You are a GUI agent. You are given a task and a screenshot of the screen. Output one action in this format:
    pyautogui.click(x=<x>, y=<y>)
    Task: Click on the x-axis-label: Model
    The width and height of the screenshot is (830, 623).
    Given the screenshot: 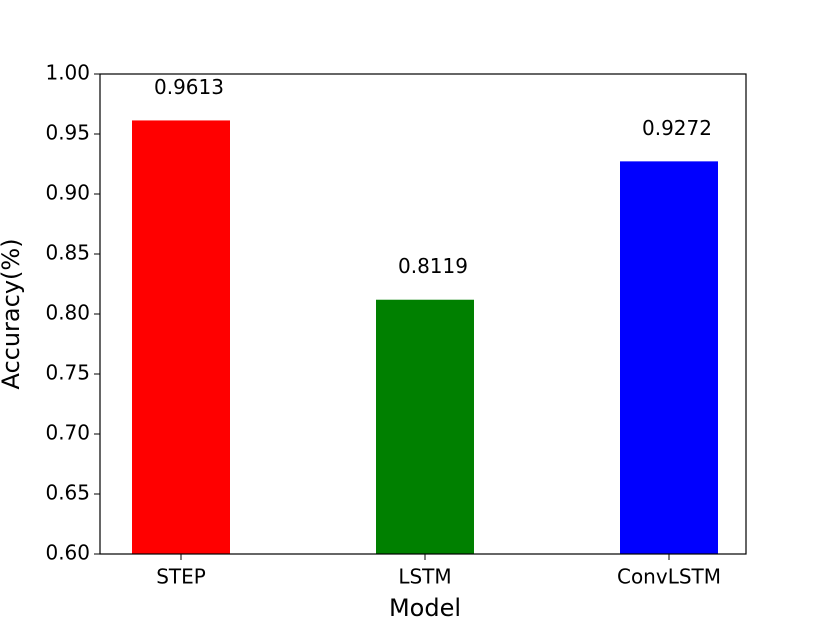 What is the action you would take?
    pyautogui.click(x=425, y=608)
    